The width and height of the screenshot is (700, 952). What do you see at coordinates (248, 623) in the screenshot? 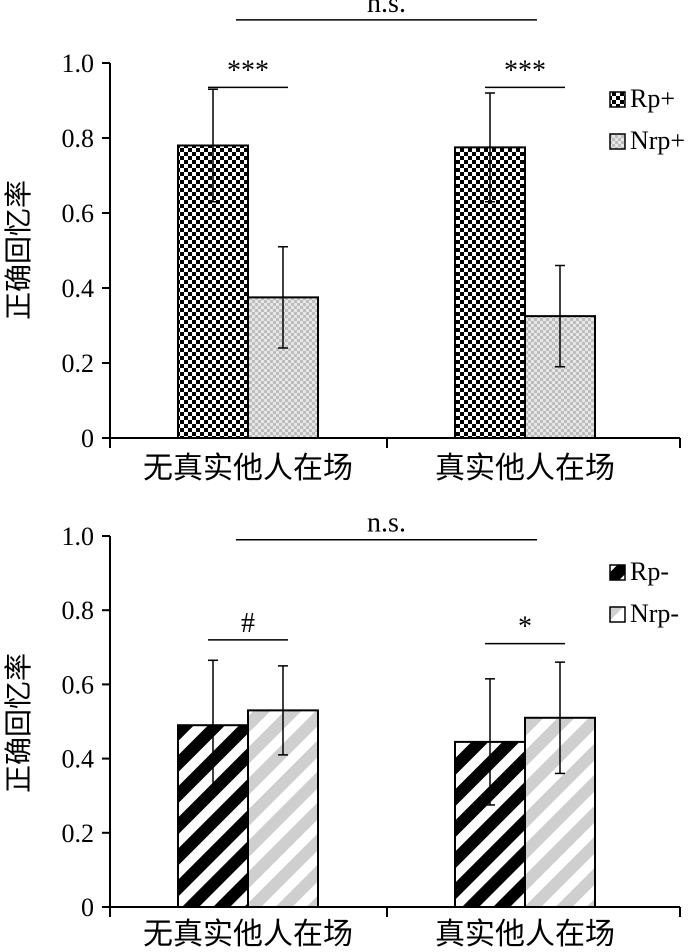
I see `significance-label: #` at bounding box center [248, 623].